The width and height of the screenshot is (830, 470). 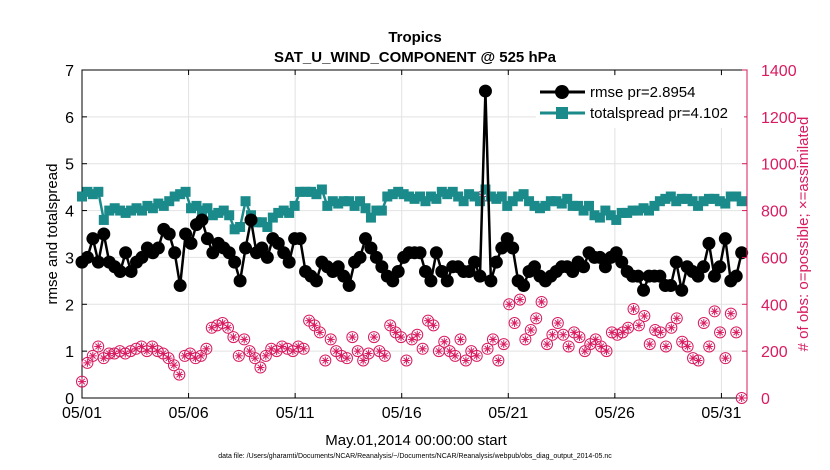 I want to click on y-right-tick-label: 1400, so click(x=779, y=71).